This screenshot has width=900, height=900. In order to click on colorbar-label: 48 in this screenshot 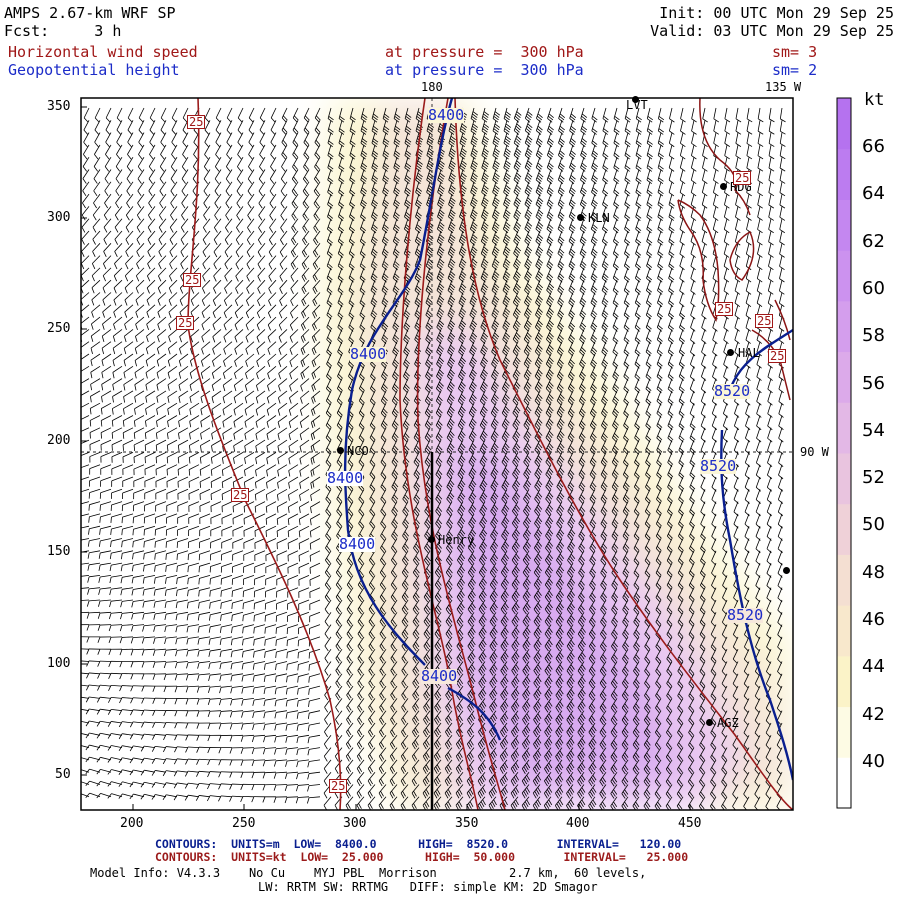, I will do `click(873, 572)`.